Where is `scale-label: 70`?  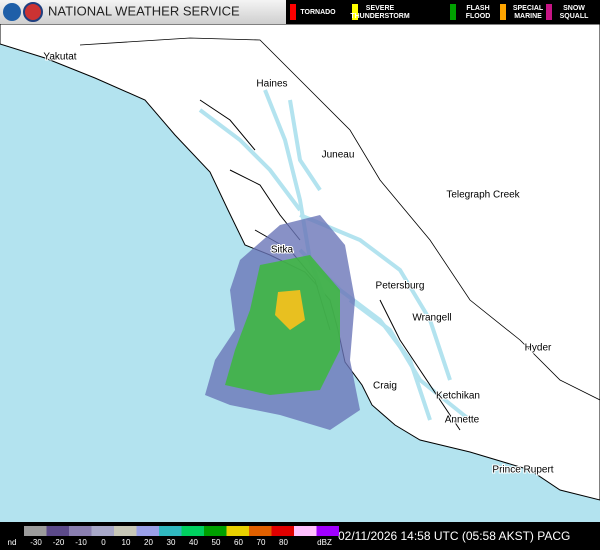 scale-label: 70 is located at coordinates (261, 542).